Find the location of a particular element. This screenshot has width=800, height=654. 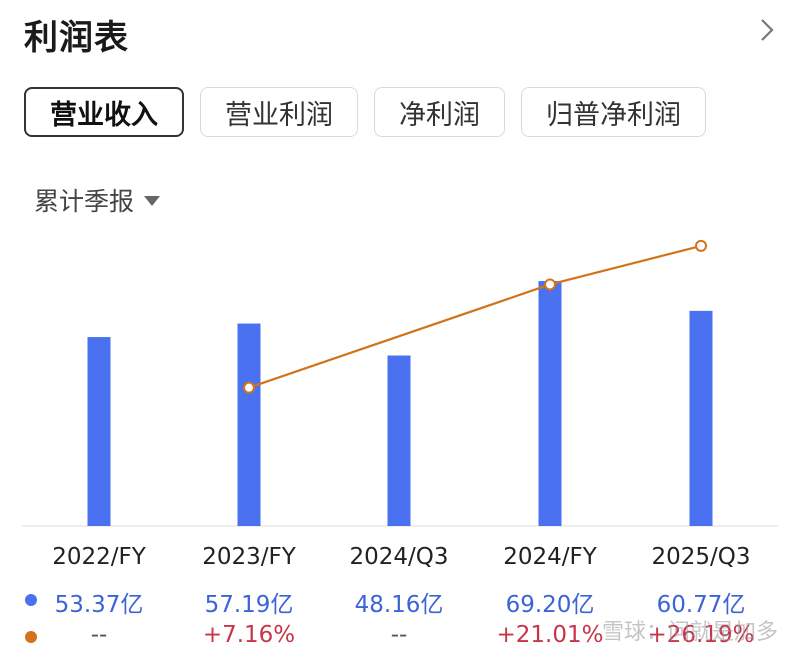

category-labels: 2022/FY 2023/FY 2024/Q3 2024/FY 2025/Q3 is located at coordinates (400, 558).